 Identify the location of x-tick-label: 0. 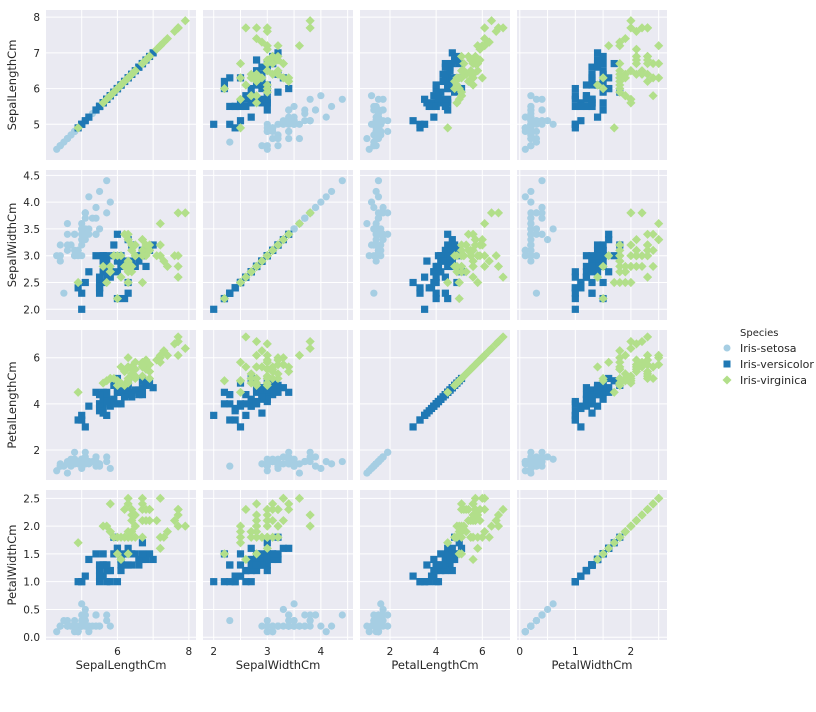
(519, 652).